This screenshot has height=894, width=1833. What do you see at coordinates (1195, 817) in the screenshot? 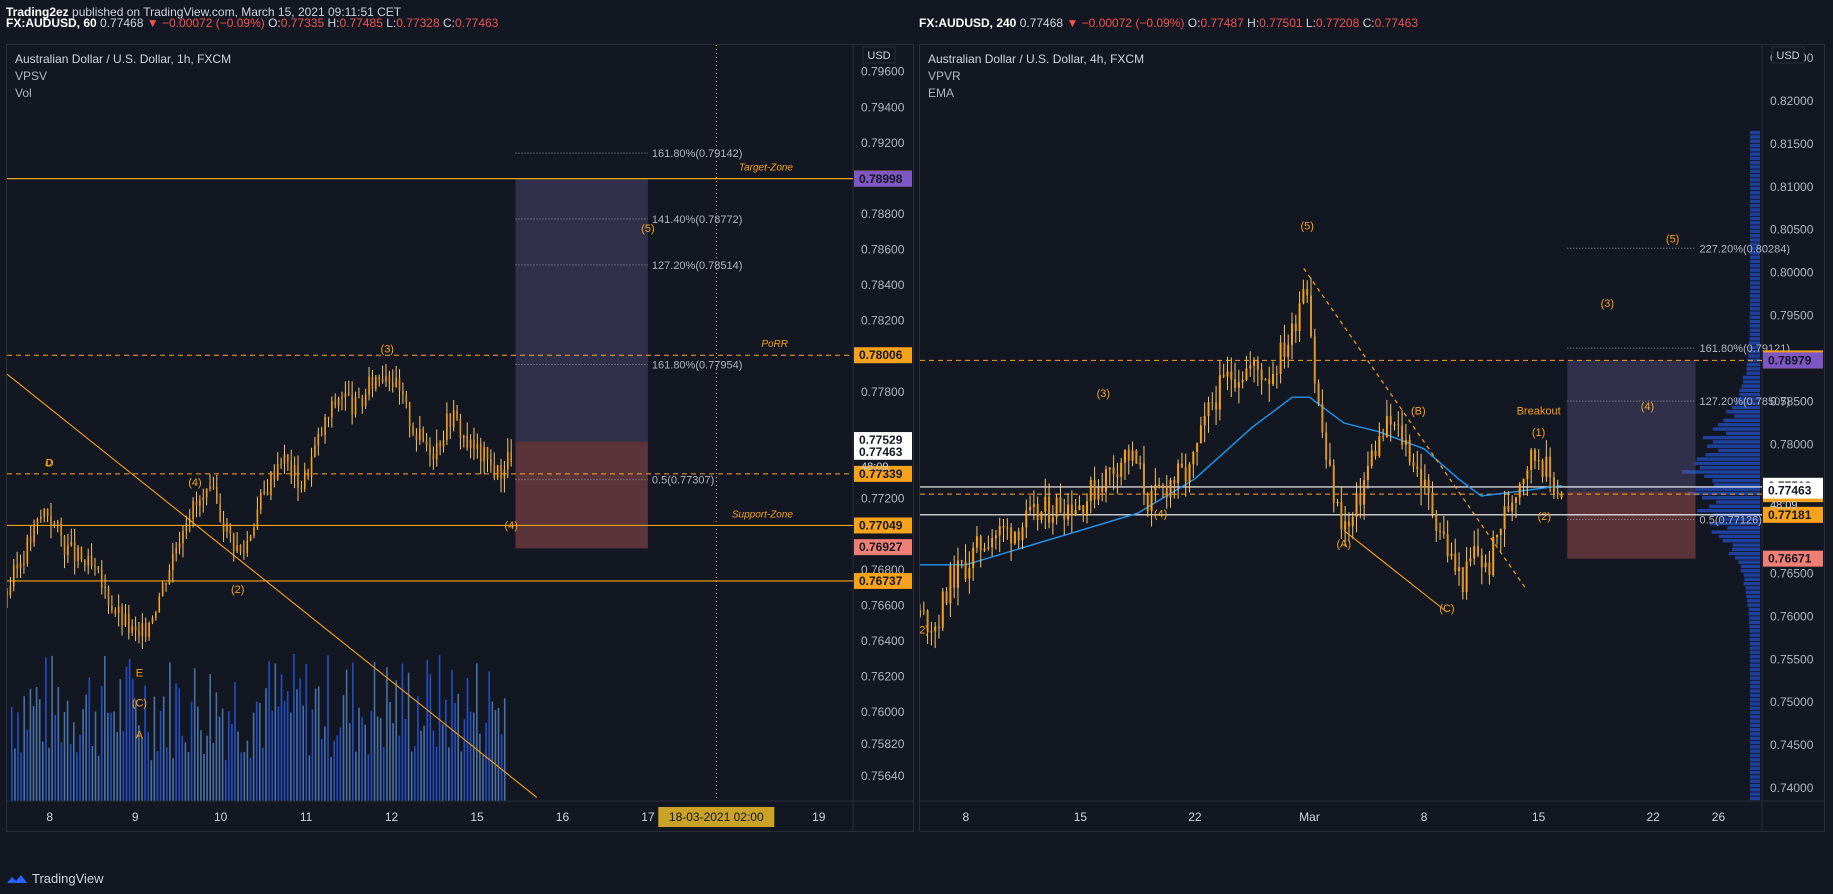
I see `time-tick-label: 22` at bounding box center [1195, 817].